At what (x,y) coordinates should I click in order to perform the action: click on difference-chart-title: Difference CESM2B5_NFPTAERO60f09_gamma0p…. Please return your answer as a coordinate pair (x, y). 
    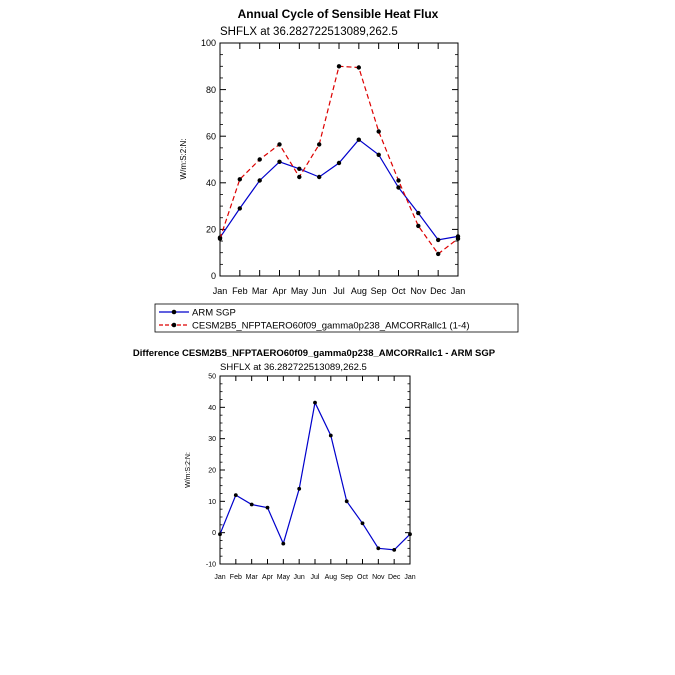
    Looking at the image, I should click on (314, 353).